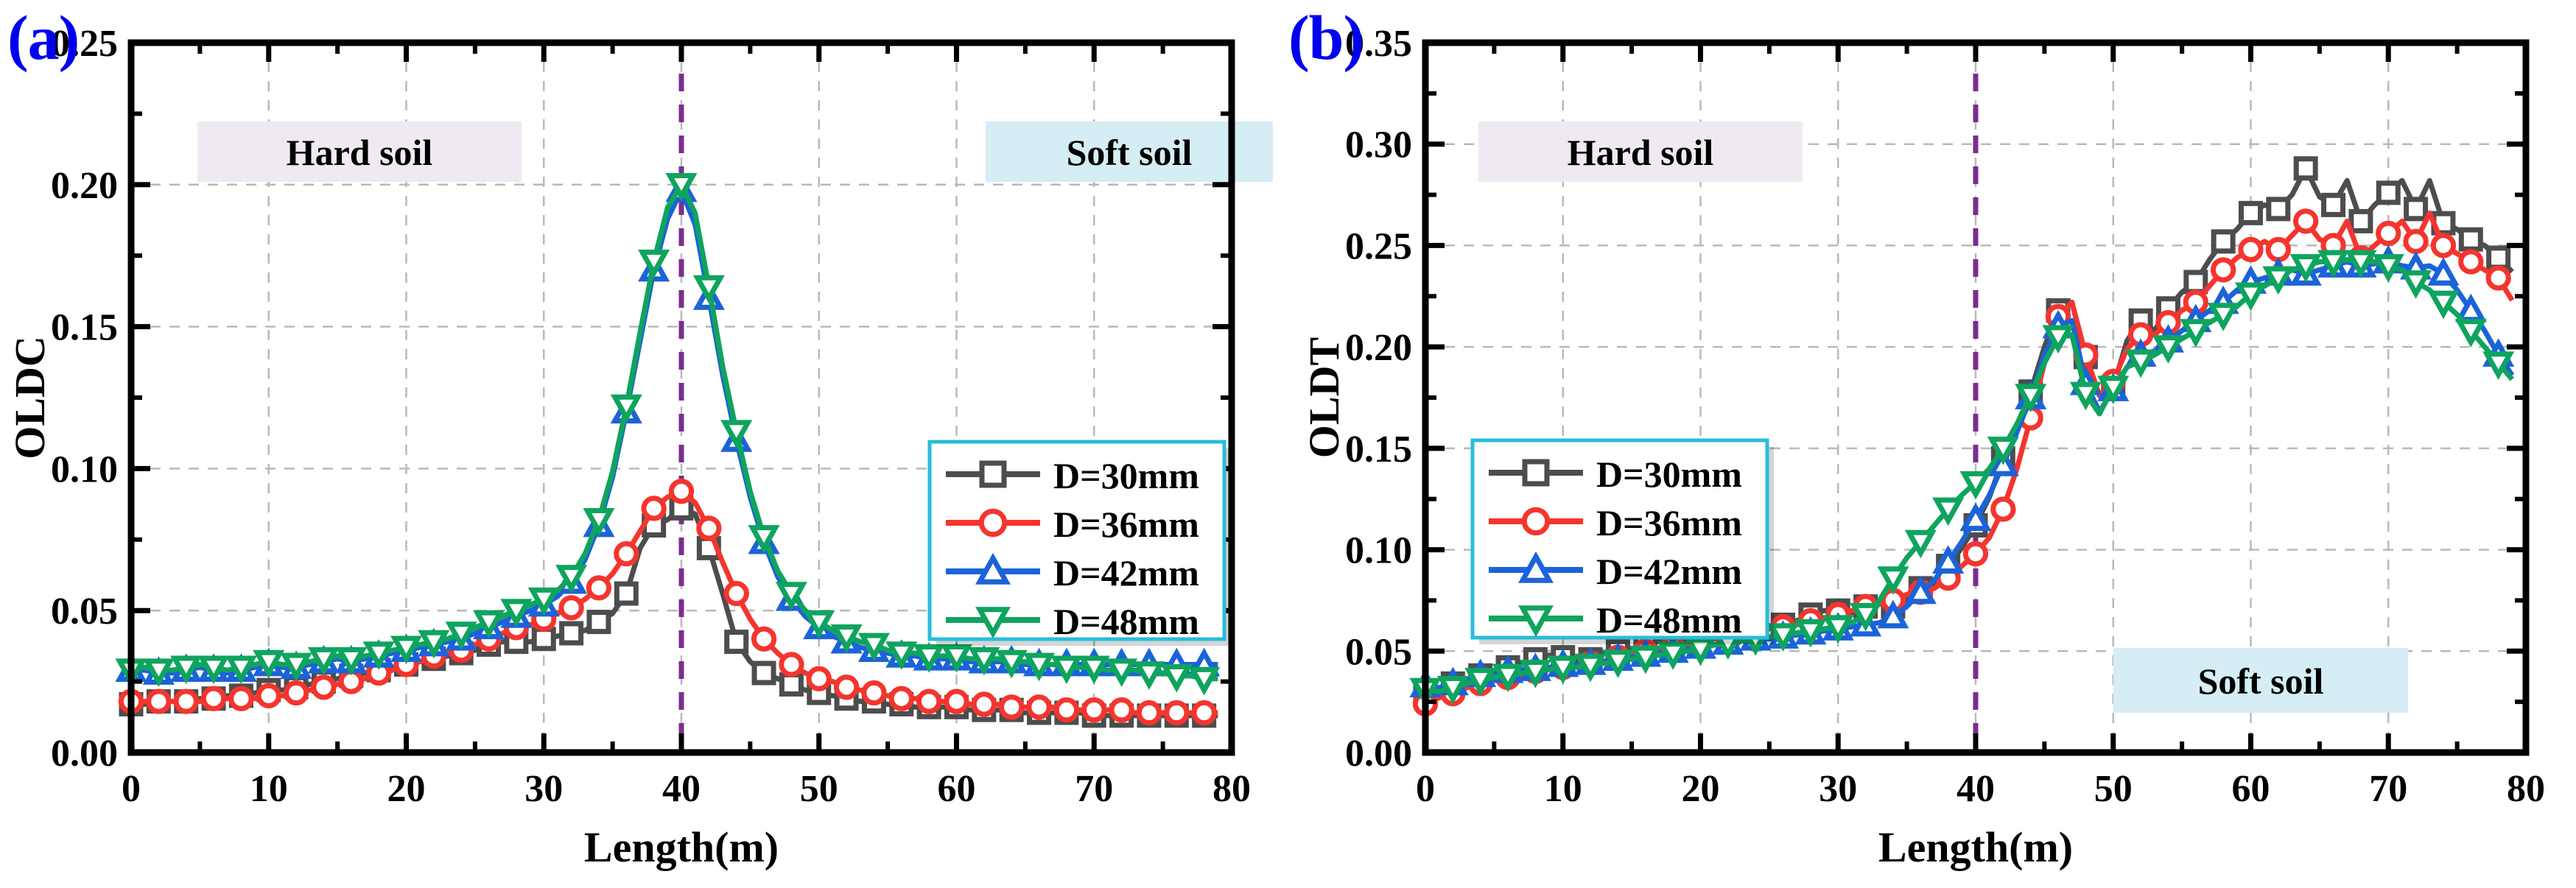 This screenshot has height=888, width=2576. What do you see at coordinates (84, 754) in the screenshot?
I see `y-tick-label: 0.00` at bounding box center [84, 754].